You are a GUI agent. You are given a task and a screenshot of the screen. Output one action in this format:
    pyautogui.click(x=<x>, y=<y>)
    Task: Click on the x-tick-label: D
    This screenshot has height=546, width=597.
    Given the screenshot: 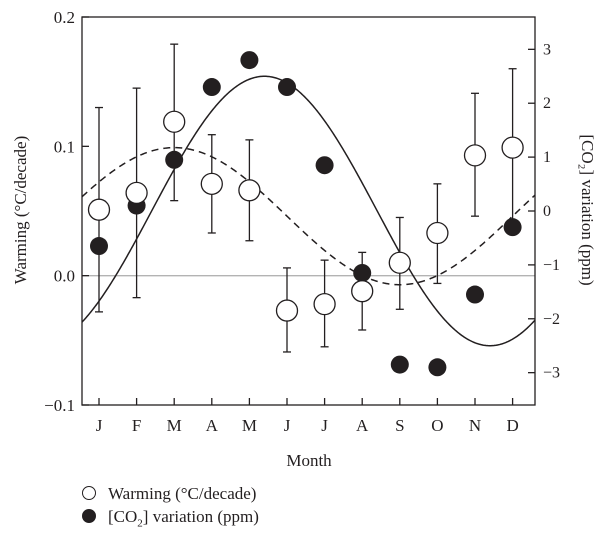 What is the action you would take?
    pyautogui.click(x=512, y=425)
    